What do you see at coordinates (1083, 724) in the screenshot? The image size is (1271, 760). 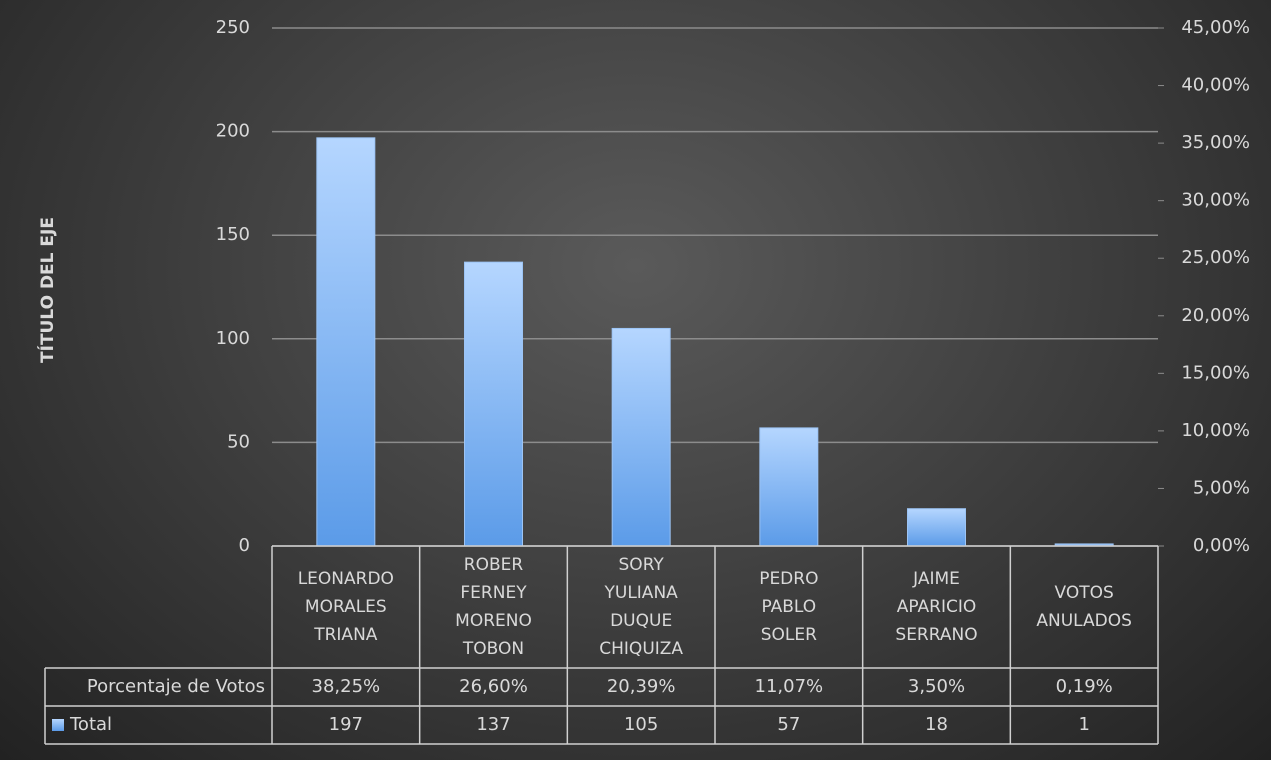 I see `table-cell: 1` at bounding box center [1083, 724].